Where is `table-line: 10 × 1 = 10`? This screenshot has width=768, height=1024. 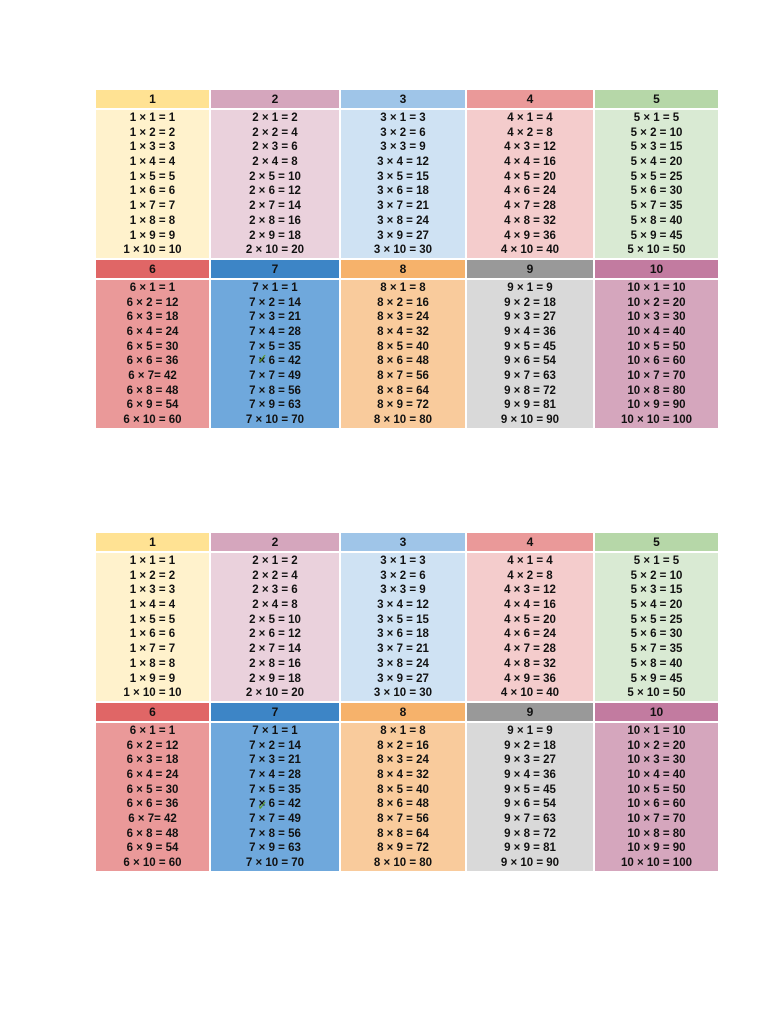
table-line: 10 × 1 = 10 is located at coordinates (656, 287).